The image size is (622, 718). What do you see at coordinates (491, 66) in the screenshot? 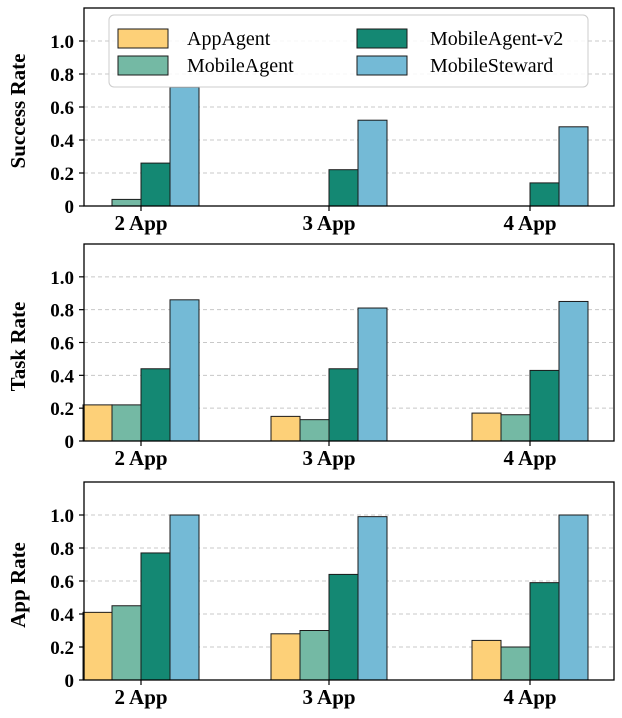
I see `legend-label: MobileSteward` at bounding box center [491, 66].